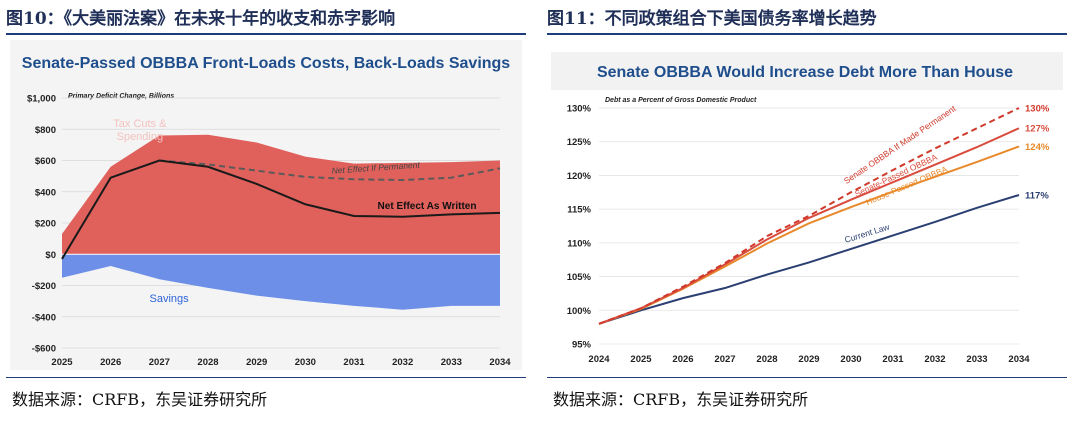 The width and height of the screenshot is (1080, 421). I want to click on label-savings: Savings, so click(169, 299).